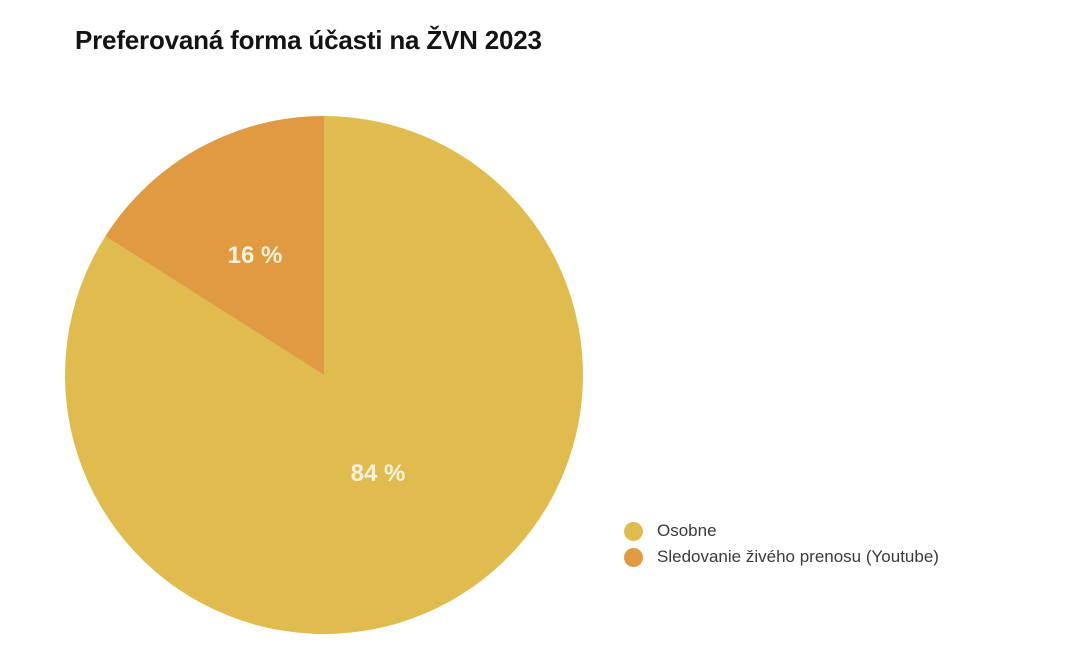 Image resolution: width=1090 pixels, height=664 pixels. Describe the element at coordinates (633, 531) in the screenshot. I see `legend-swatch-osobne-icon` at that location.